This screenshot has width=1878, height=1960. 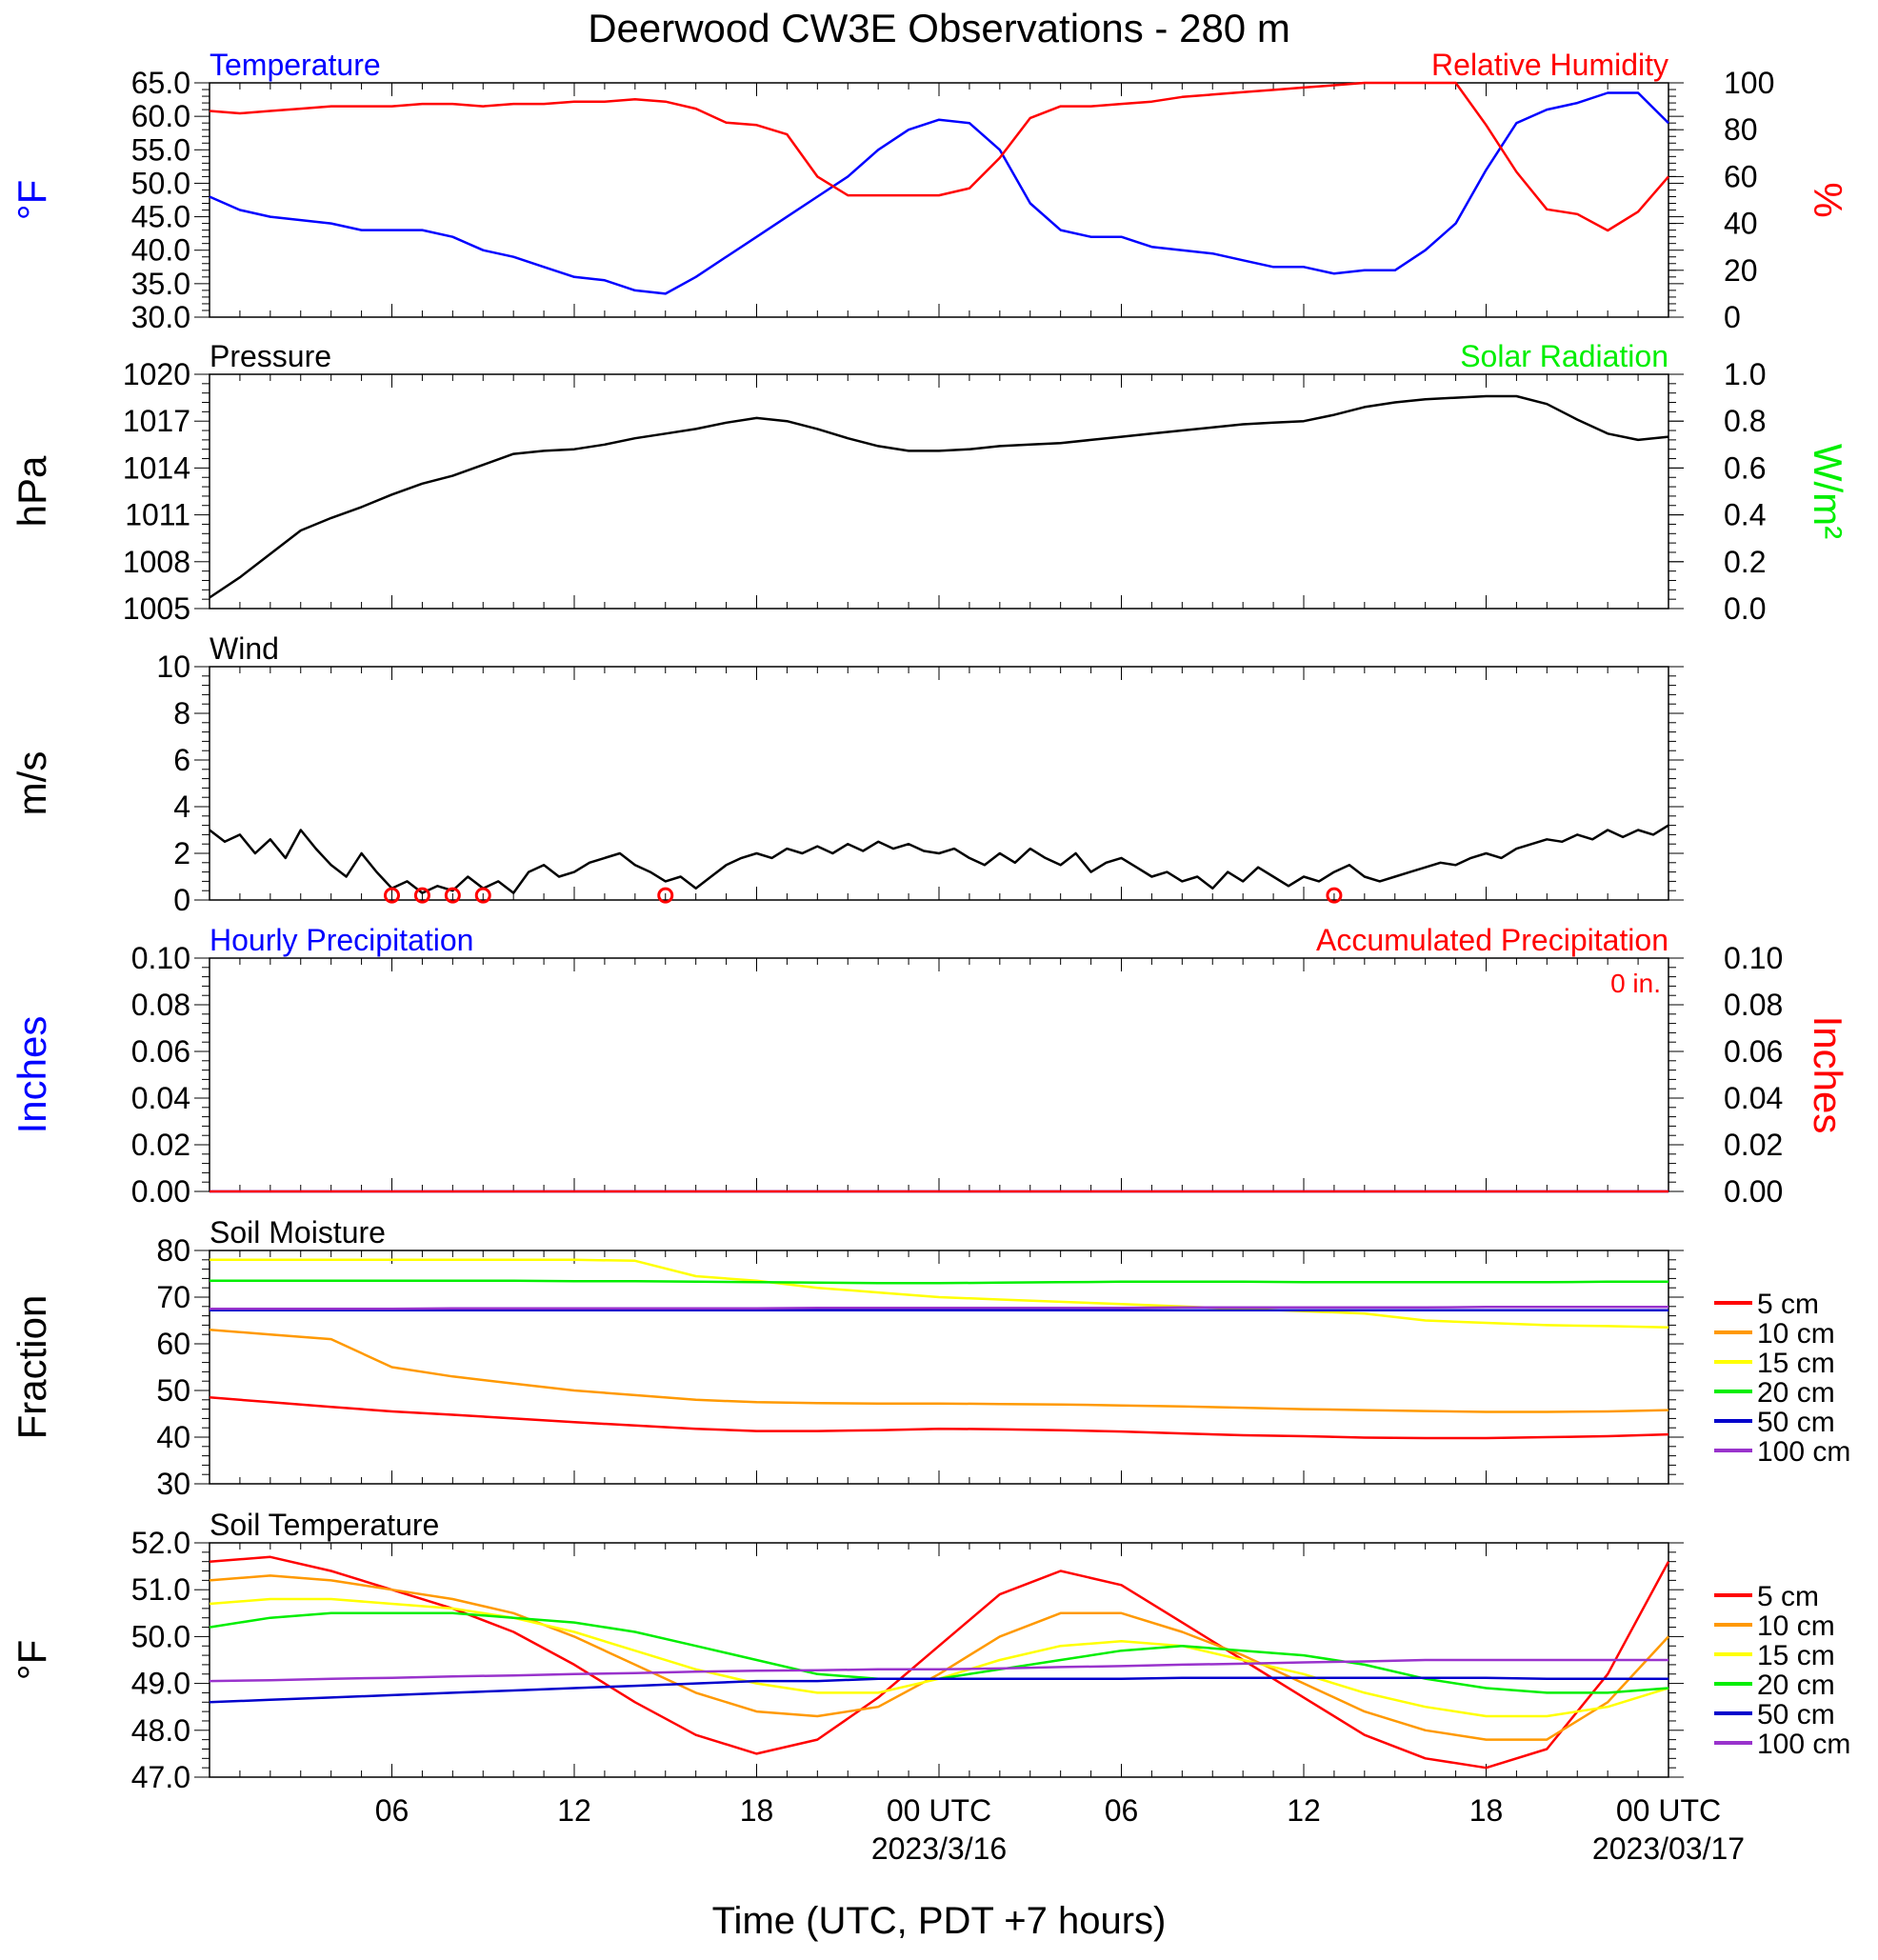 What do you see at coordinates (157, 515) in the screenshot?
I see `y-tick-label: 1011` at bounding box center [157, 515].